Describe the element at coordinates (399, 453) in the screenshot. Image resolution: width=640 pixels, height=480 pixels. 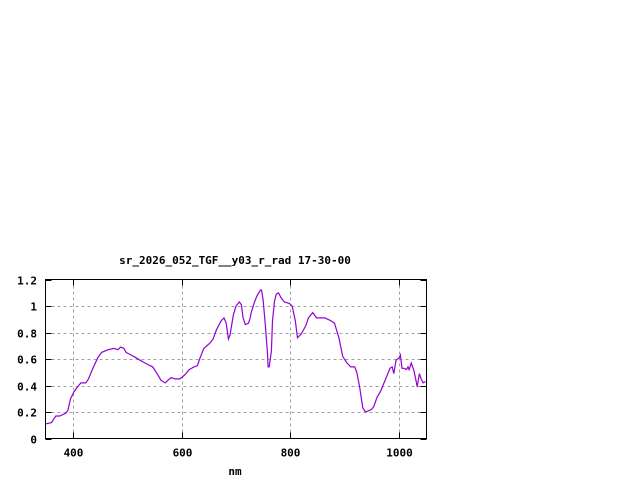
I see `x-tick-label: 1000` at that location.